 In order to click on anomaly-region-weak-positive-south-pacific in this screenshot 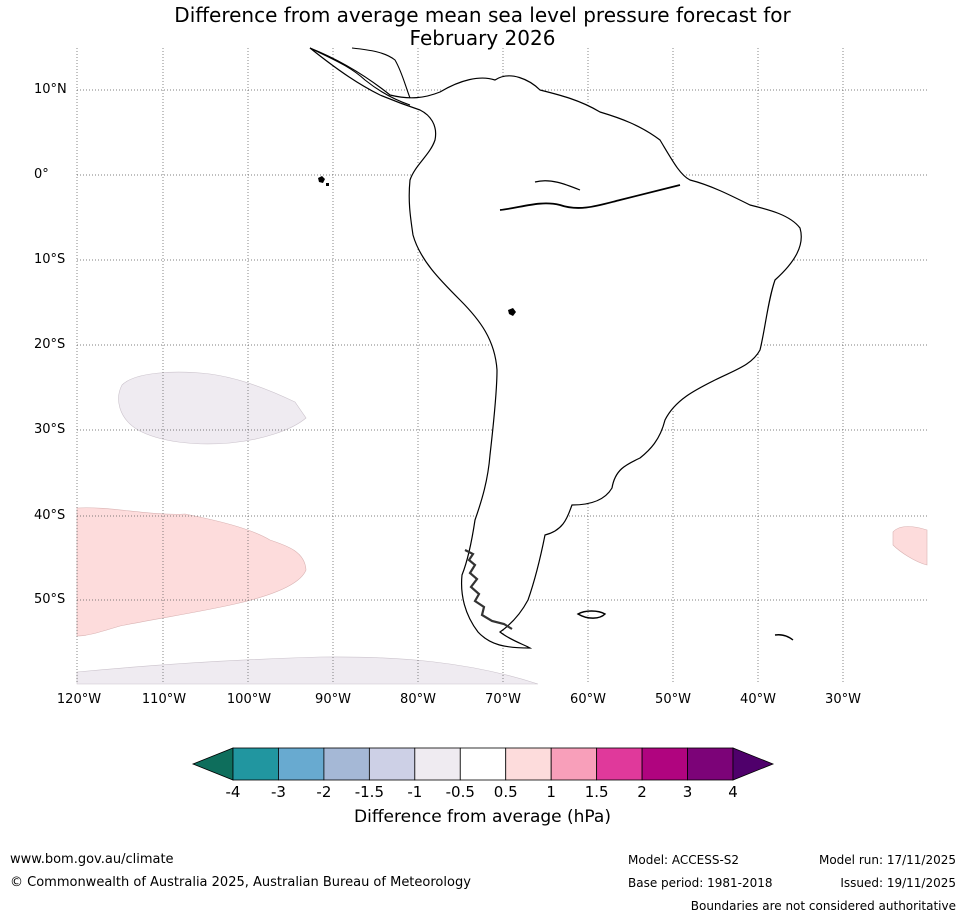, I will do `click(191, 572)`.